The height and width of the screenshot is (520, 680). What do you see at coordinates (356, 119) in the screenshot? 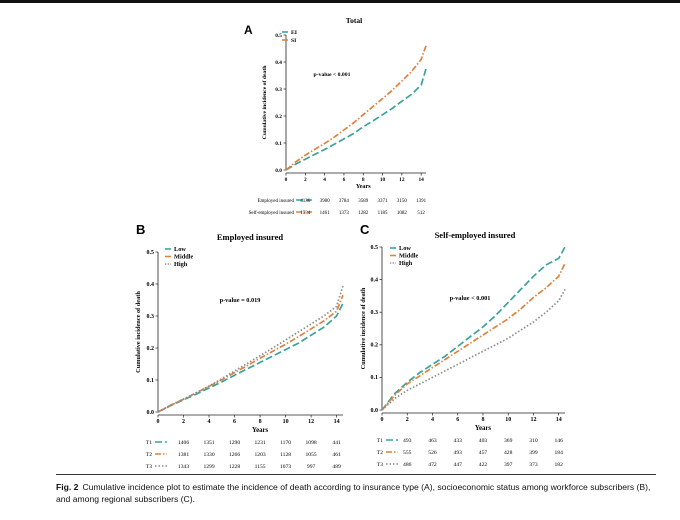
I see `series-line-ei` at bounding box center [356, 119].